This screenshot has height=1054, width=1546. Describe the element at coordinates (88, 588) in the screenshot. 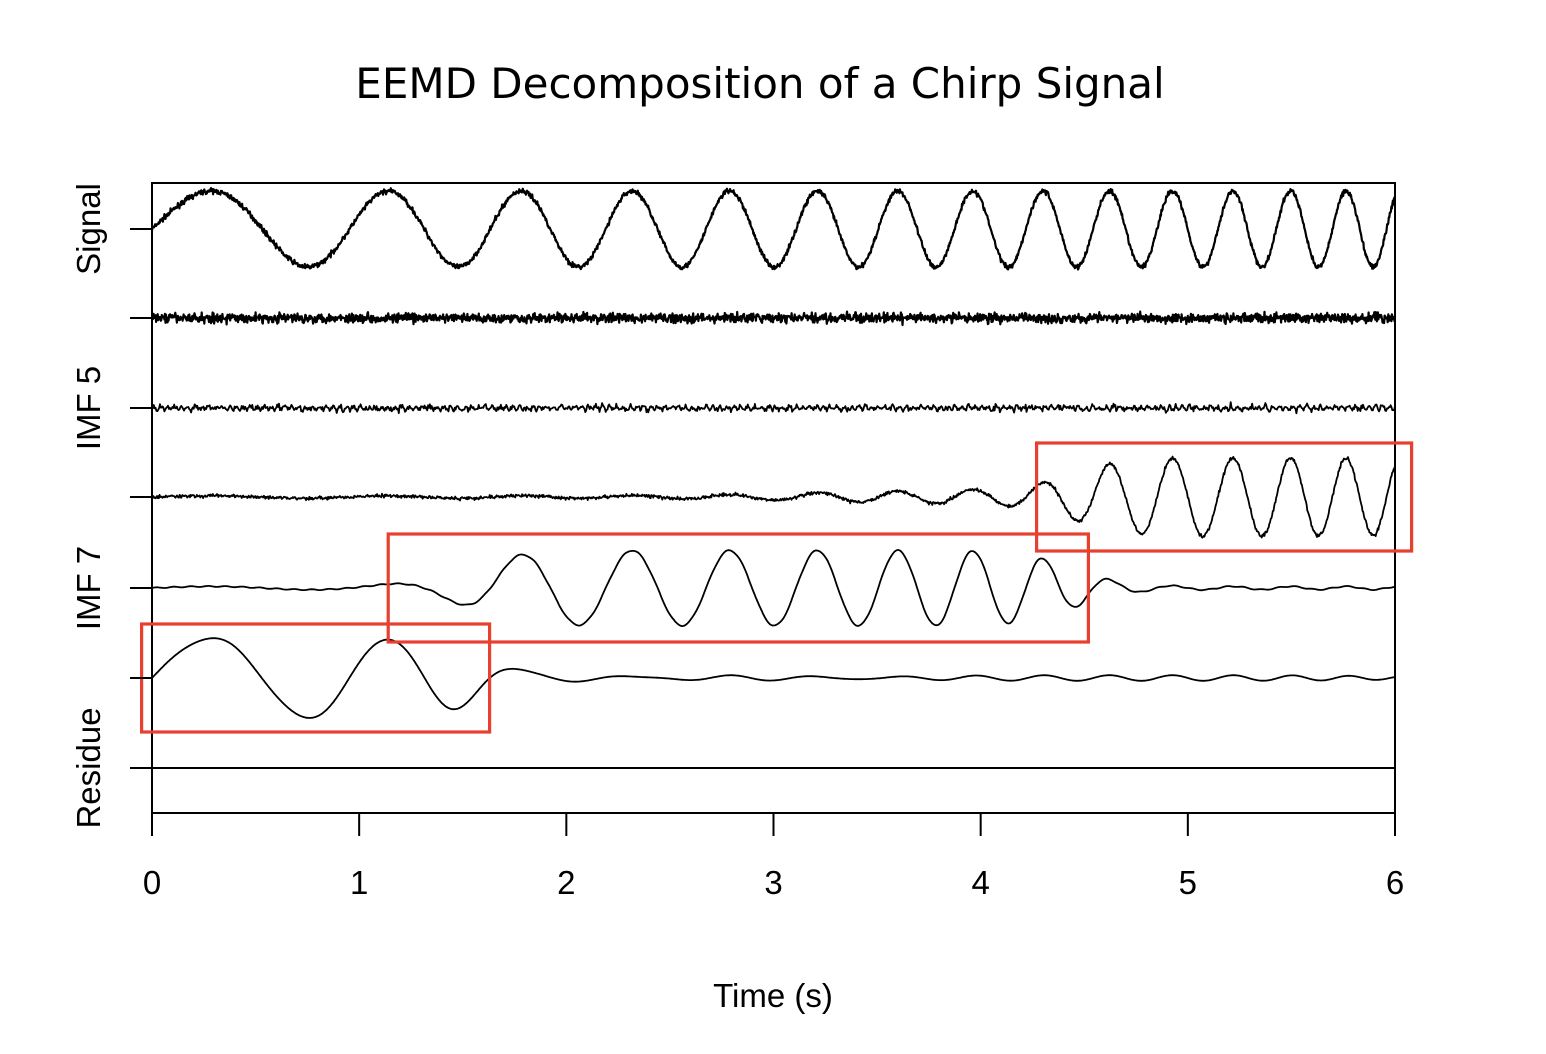

I see `panel-label-imf7: IMF 7` at that location.